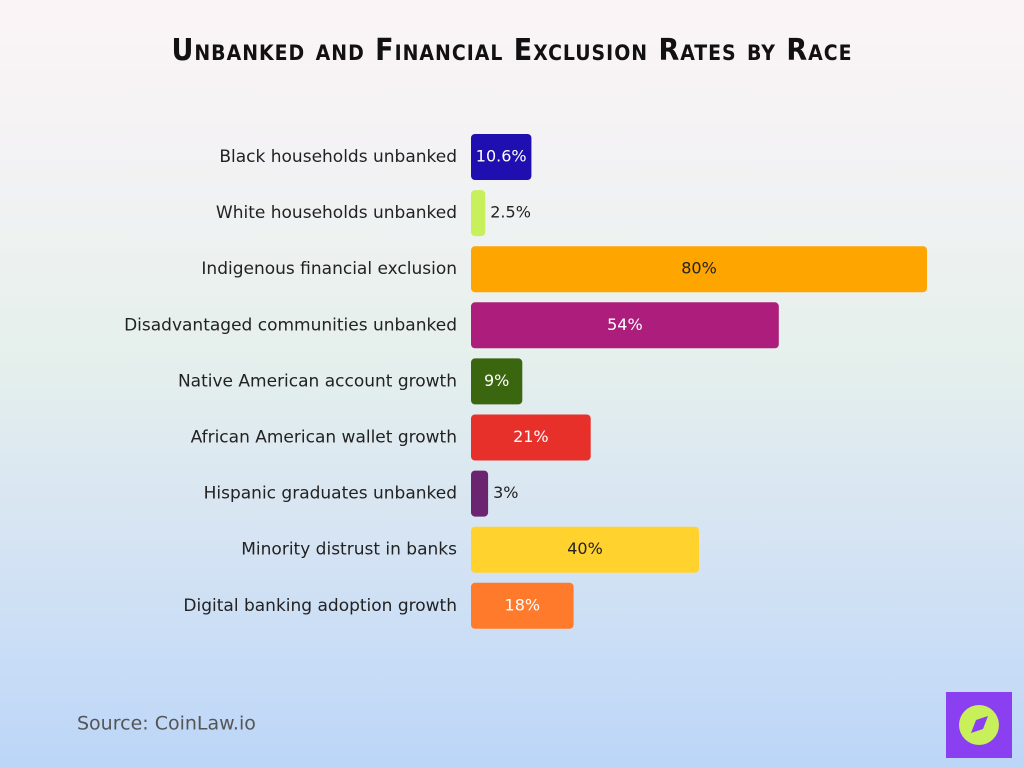 This screenshot has width=1024, height=768. Describe the element at coordinates (505, 492) in the screenshot. I see `value-label: 3%` at that location.